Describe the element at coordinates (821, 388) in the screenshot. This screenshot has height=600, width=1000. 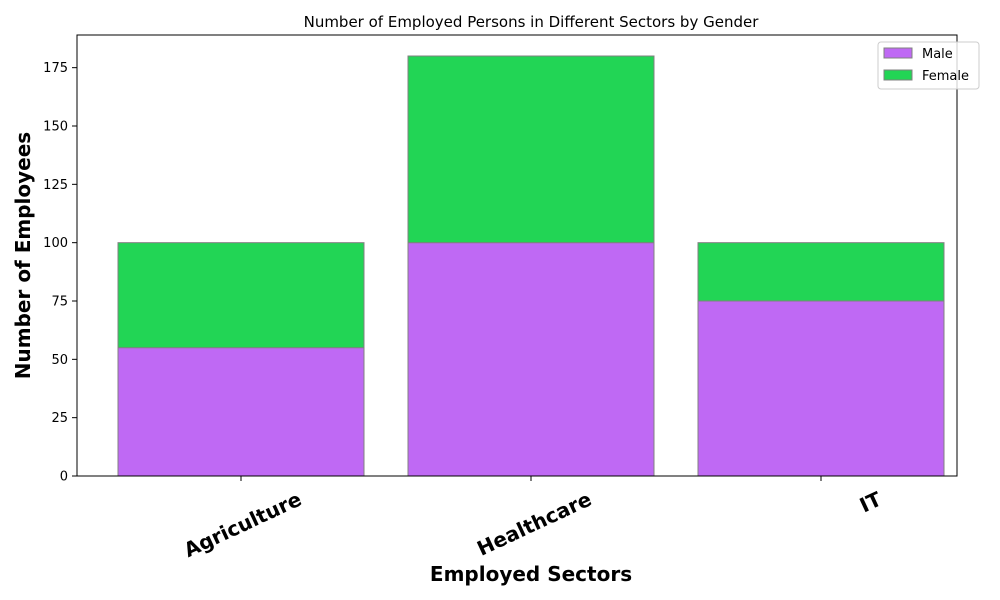
I see `bar-male-it` at that location.